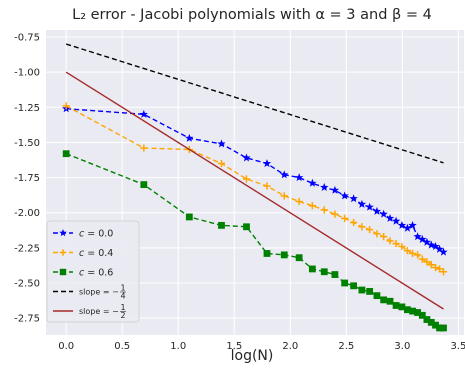 Image resolution: width=465 pixels, height=369 pixels. I want to click on y-tick-label: -1.25, so click(27, 108).